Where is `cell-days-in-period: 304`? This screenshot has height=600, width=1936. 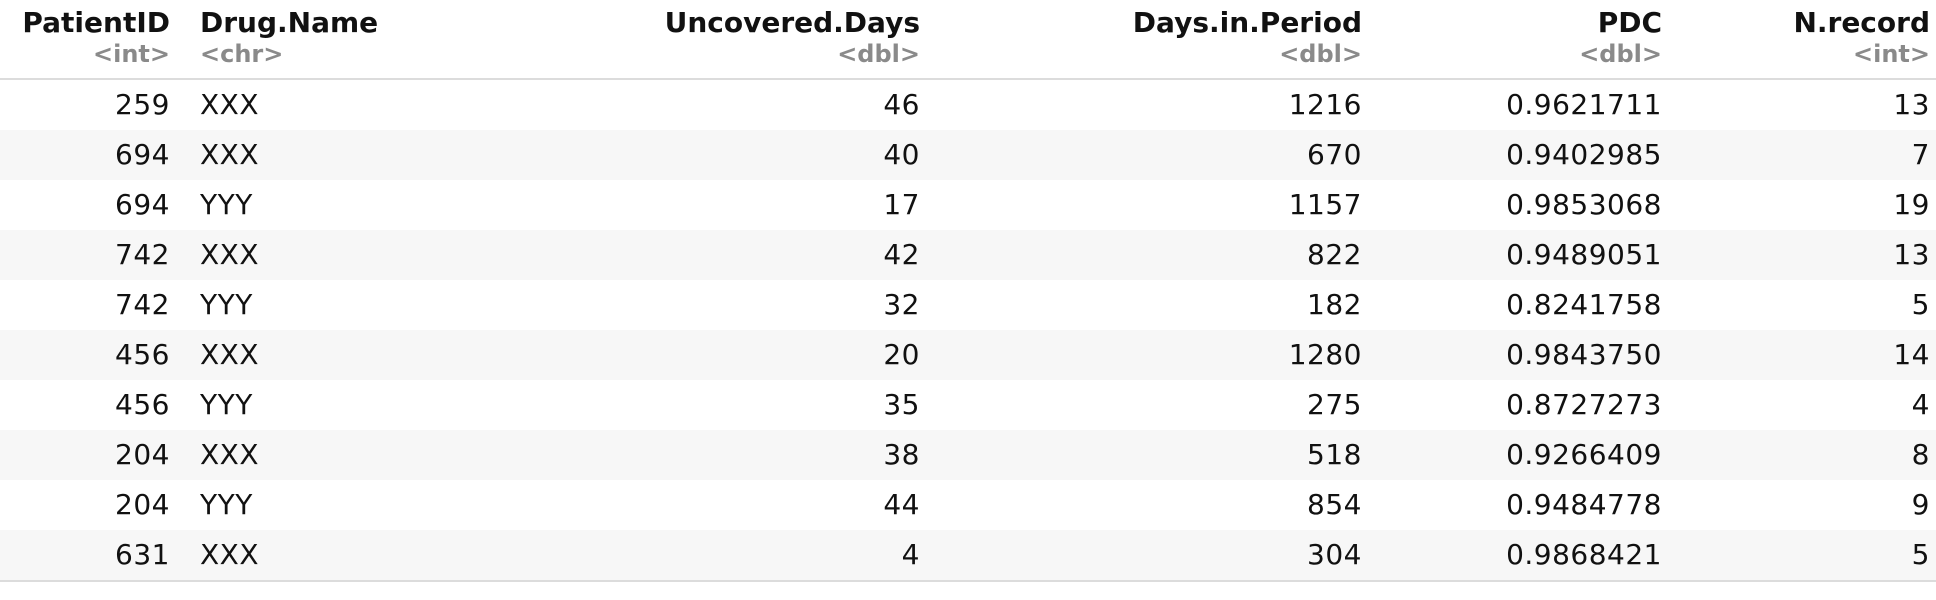 cell-days-in-period: 304 is located at coordinates (1147, 556).